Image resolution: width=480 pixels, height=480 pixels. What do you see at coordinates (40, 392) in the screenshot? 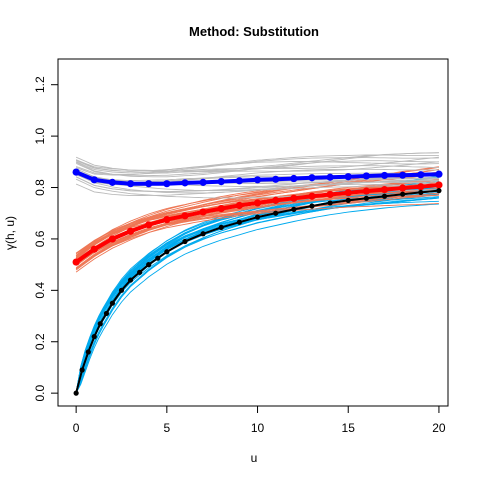
I see `y-tick-label: 0.0` at bounding box center [40, 392].